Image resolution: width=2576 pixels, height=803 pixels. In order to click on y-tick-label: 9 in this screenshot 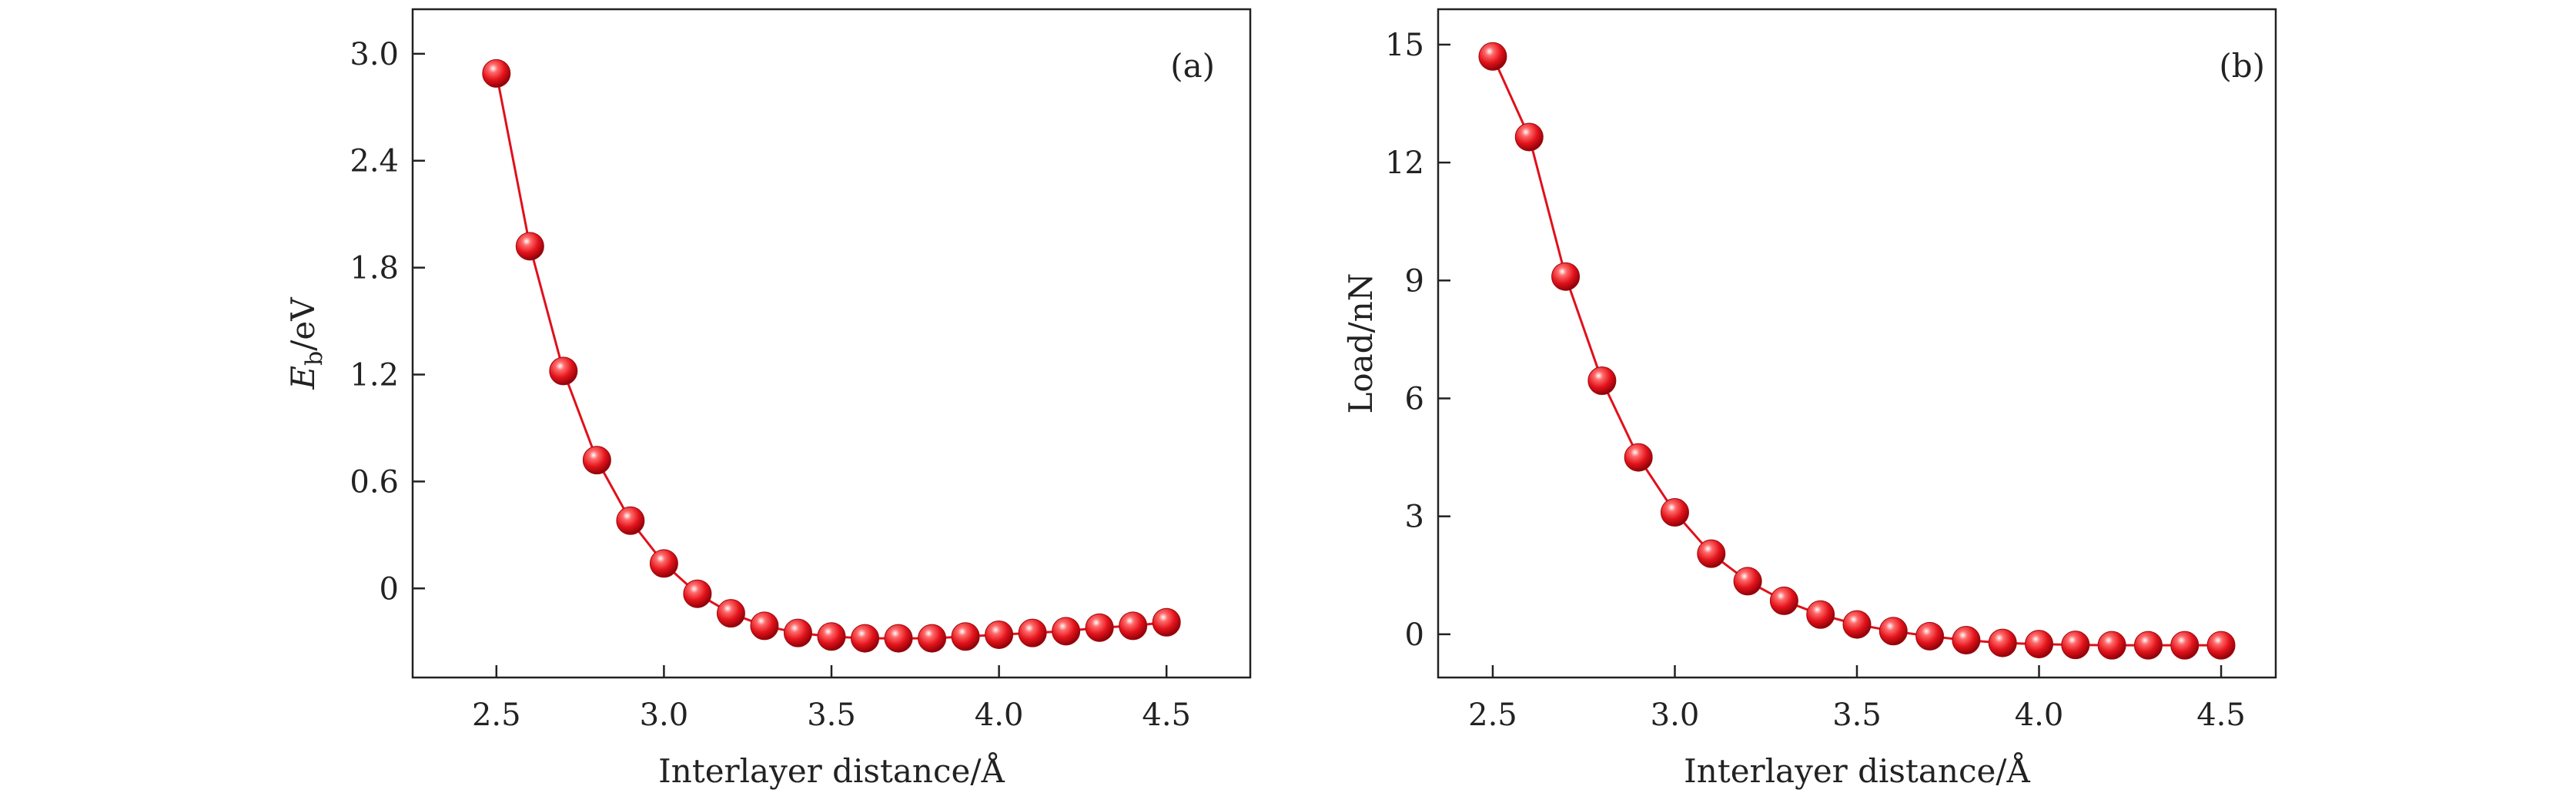, I will do `click(1415, 281)`.